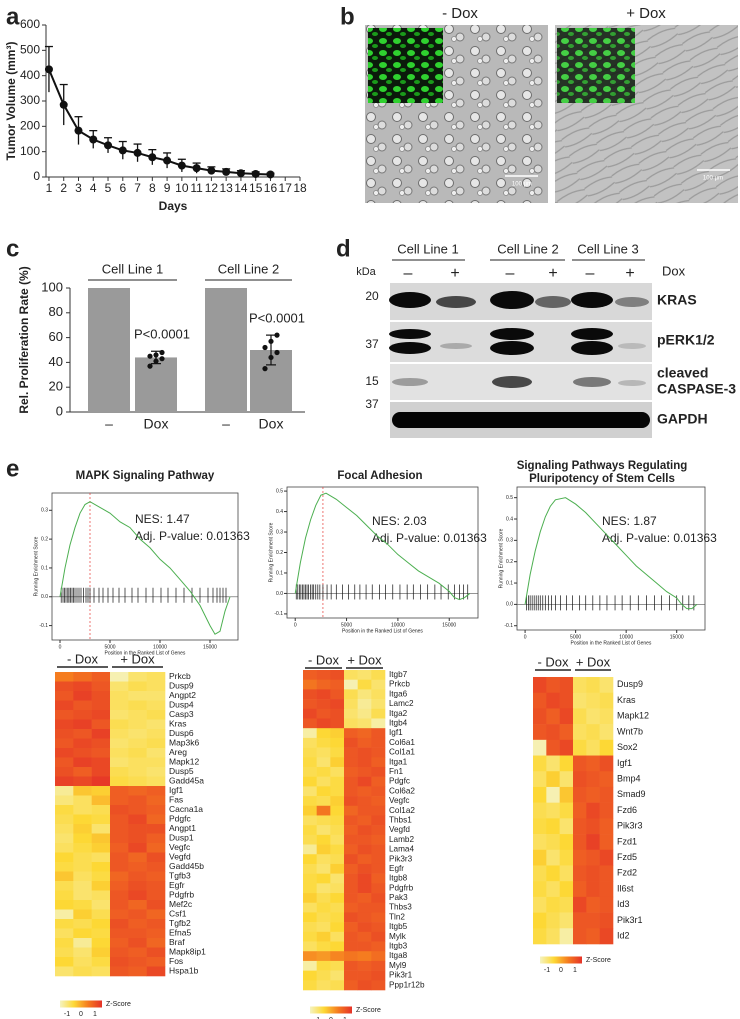 This screenshot has width=740, height=1019. What do you see at coordinates (509, 562) in the screenshot?
I see `y-tick-label: 0.2` at bounding box center [509, 562].